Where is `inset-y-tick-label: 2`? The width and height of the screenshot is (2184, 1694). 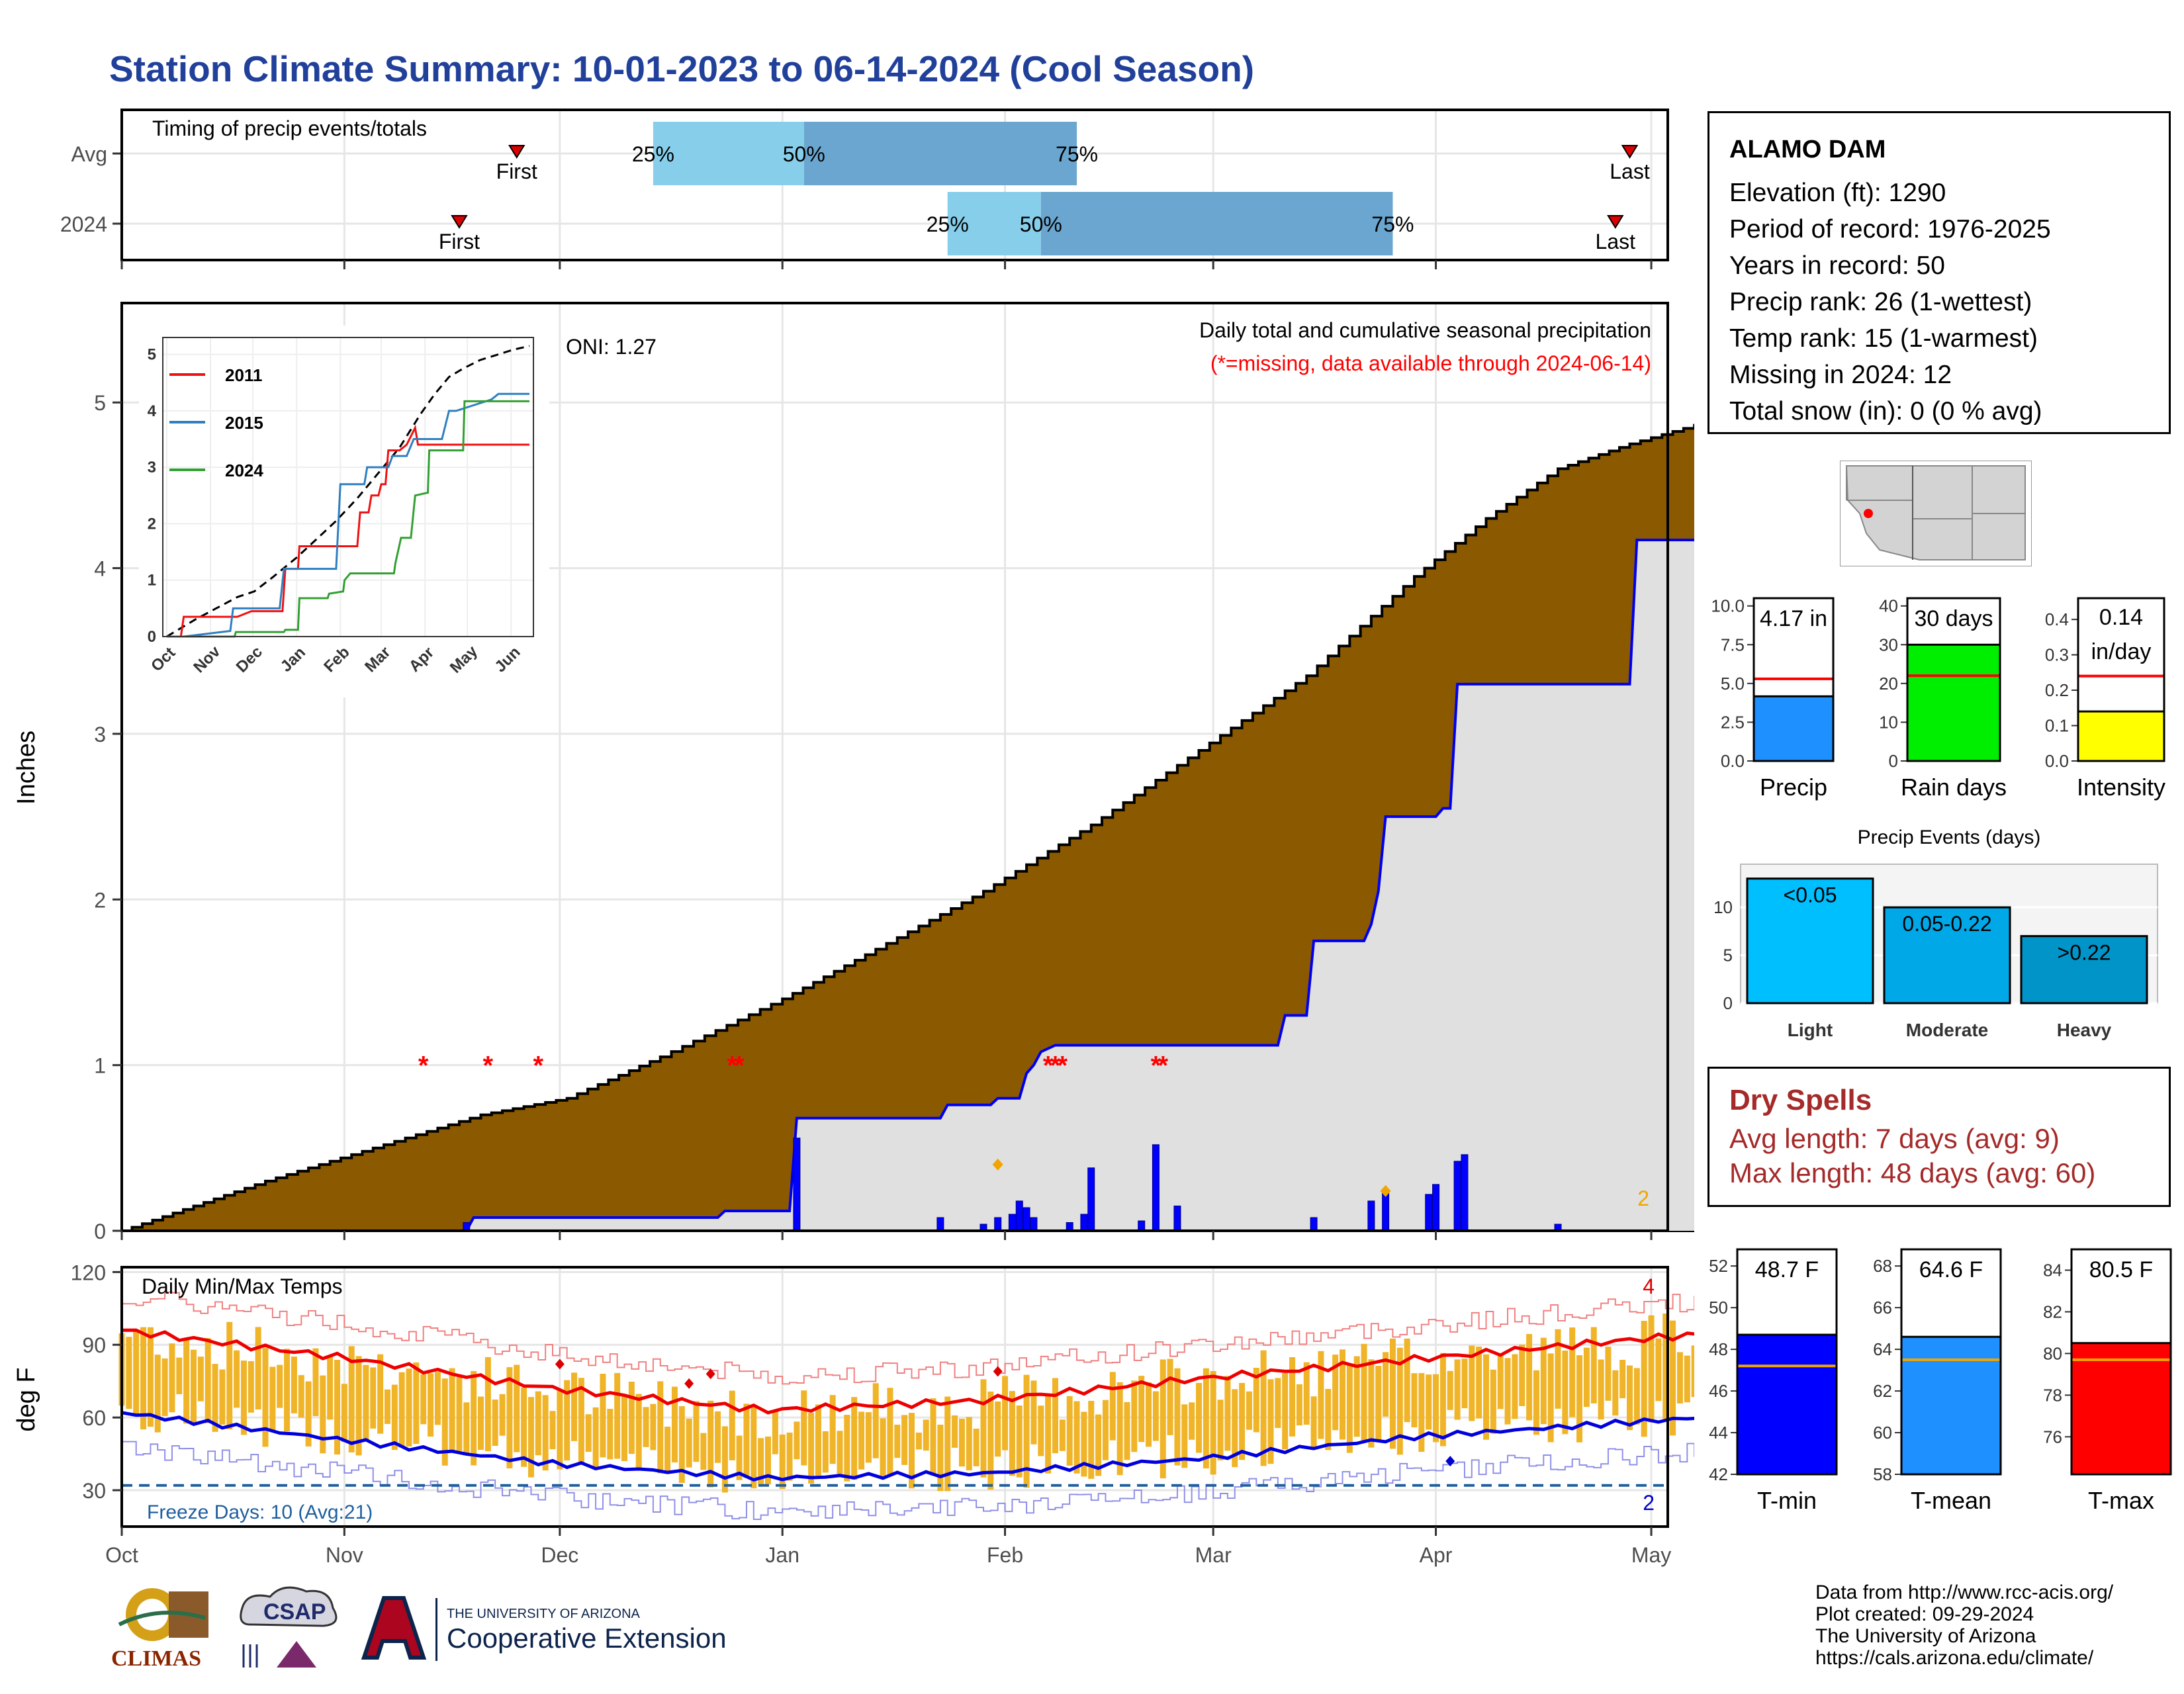 inset-y-tick-label: 2 is located at coordinates (152, 524).